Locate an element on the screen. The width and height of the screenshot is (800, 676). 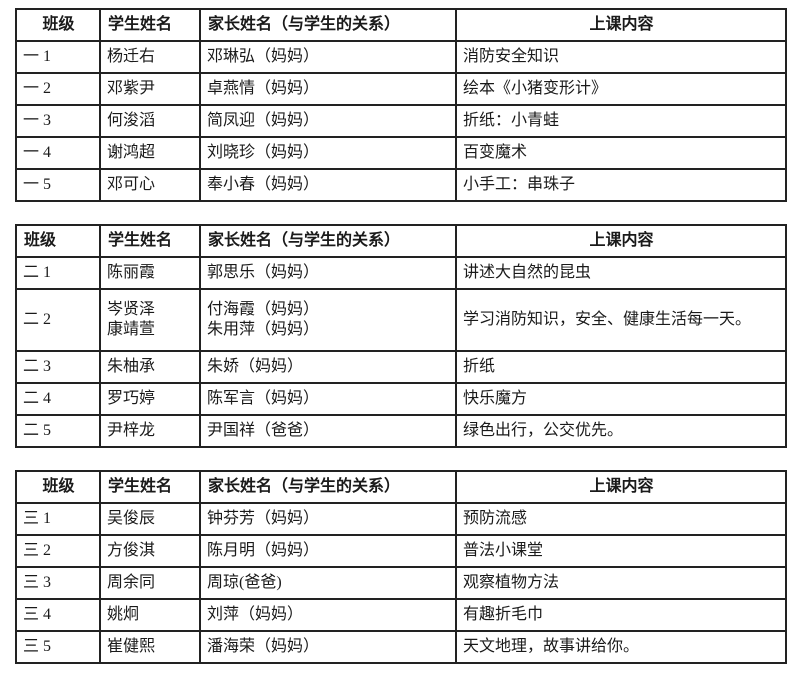
parent-name-cell: 周琼(爸爸) is located at coordinates (328, 583).